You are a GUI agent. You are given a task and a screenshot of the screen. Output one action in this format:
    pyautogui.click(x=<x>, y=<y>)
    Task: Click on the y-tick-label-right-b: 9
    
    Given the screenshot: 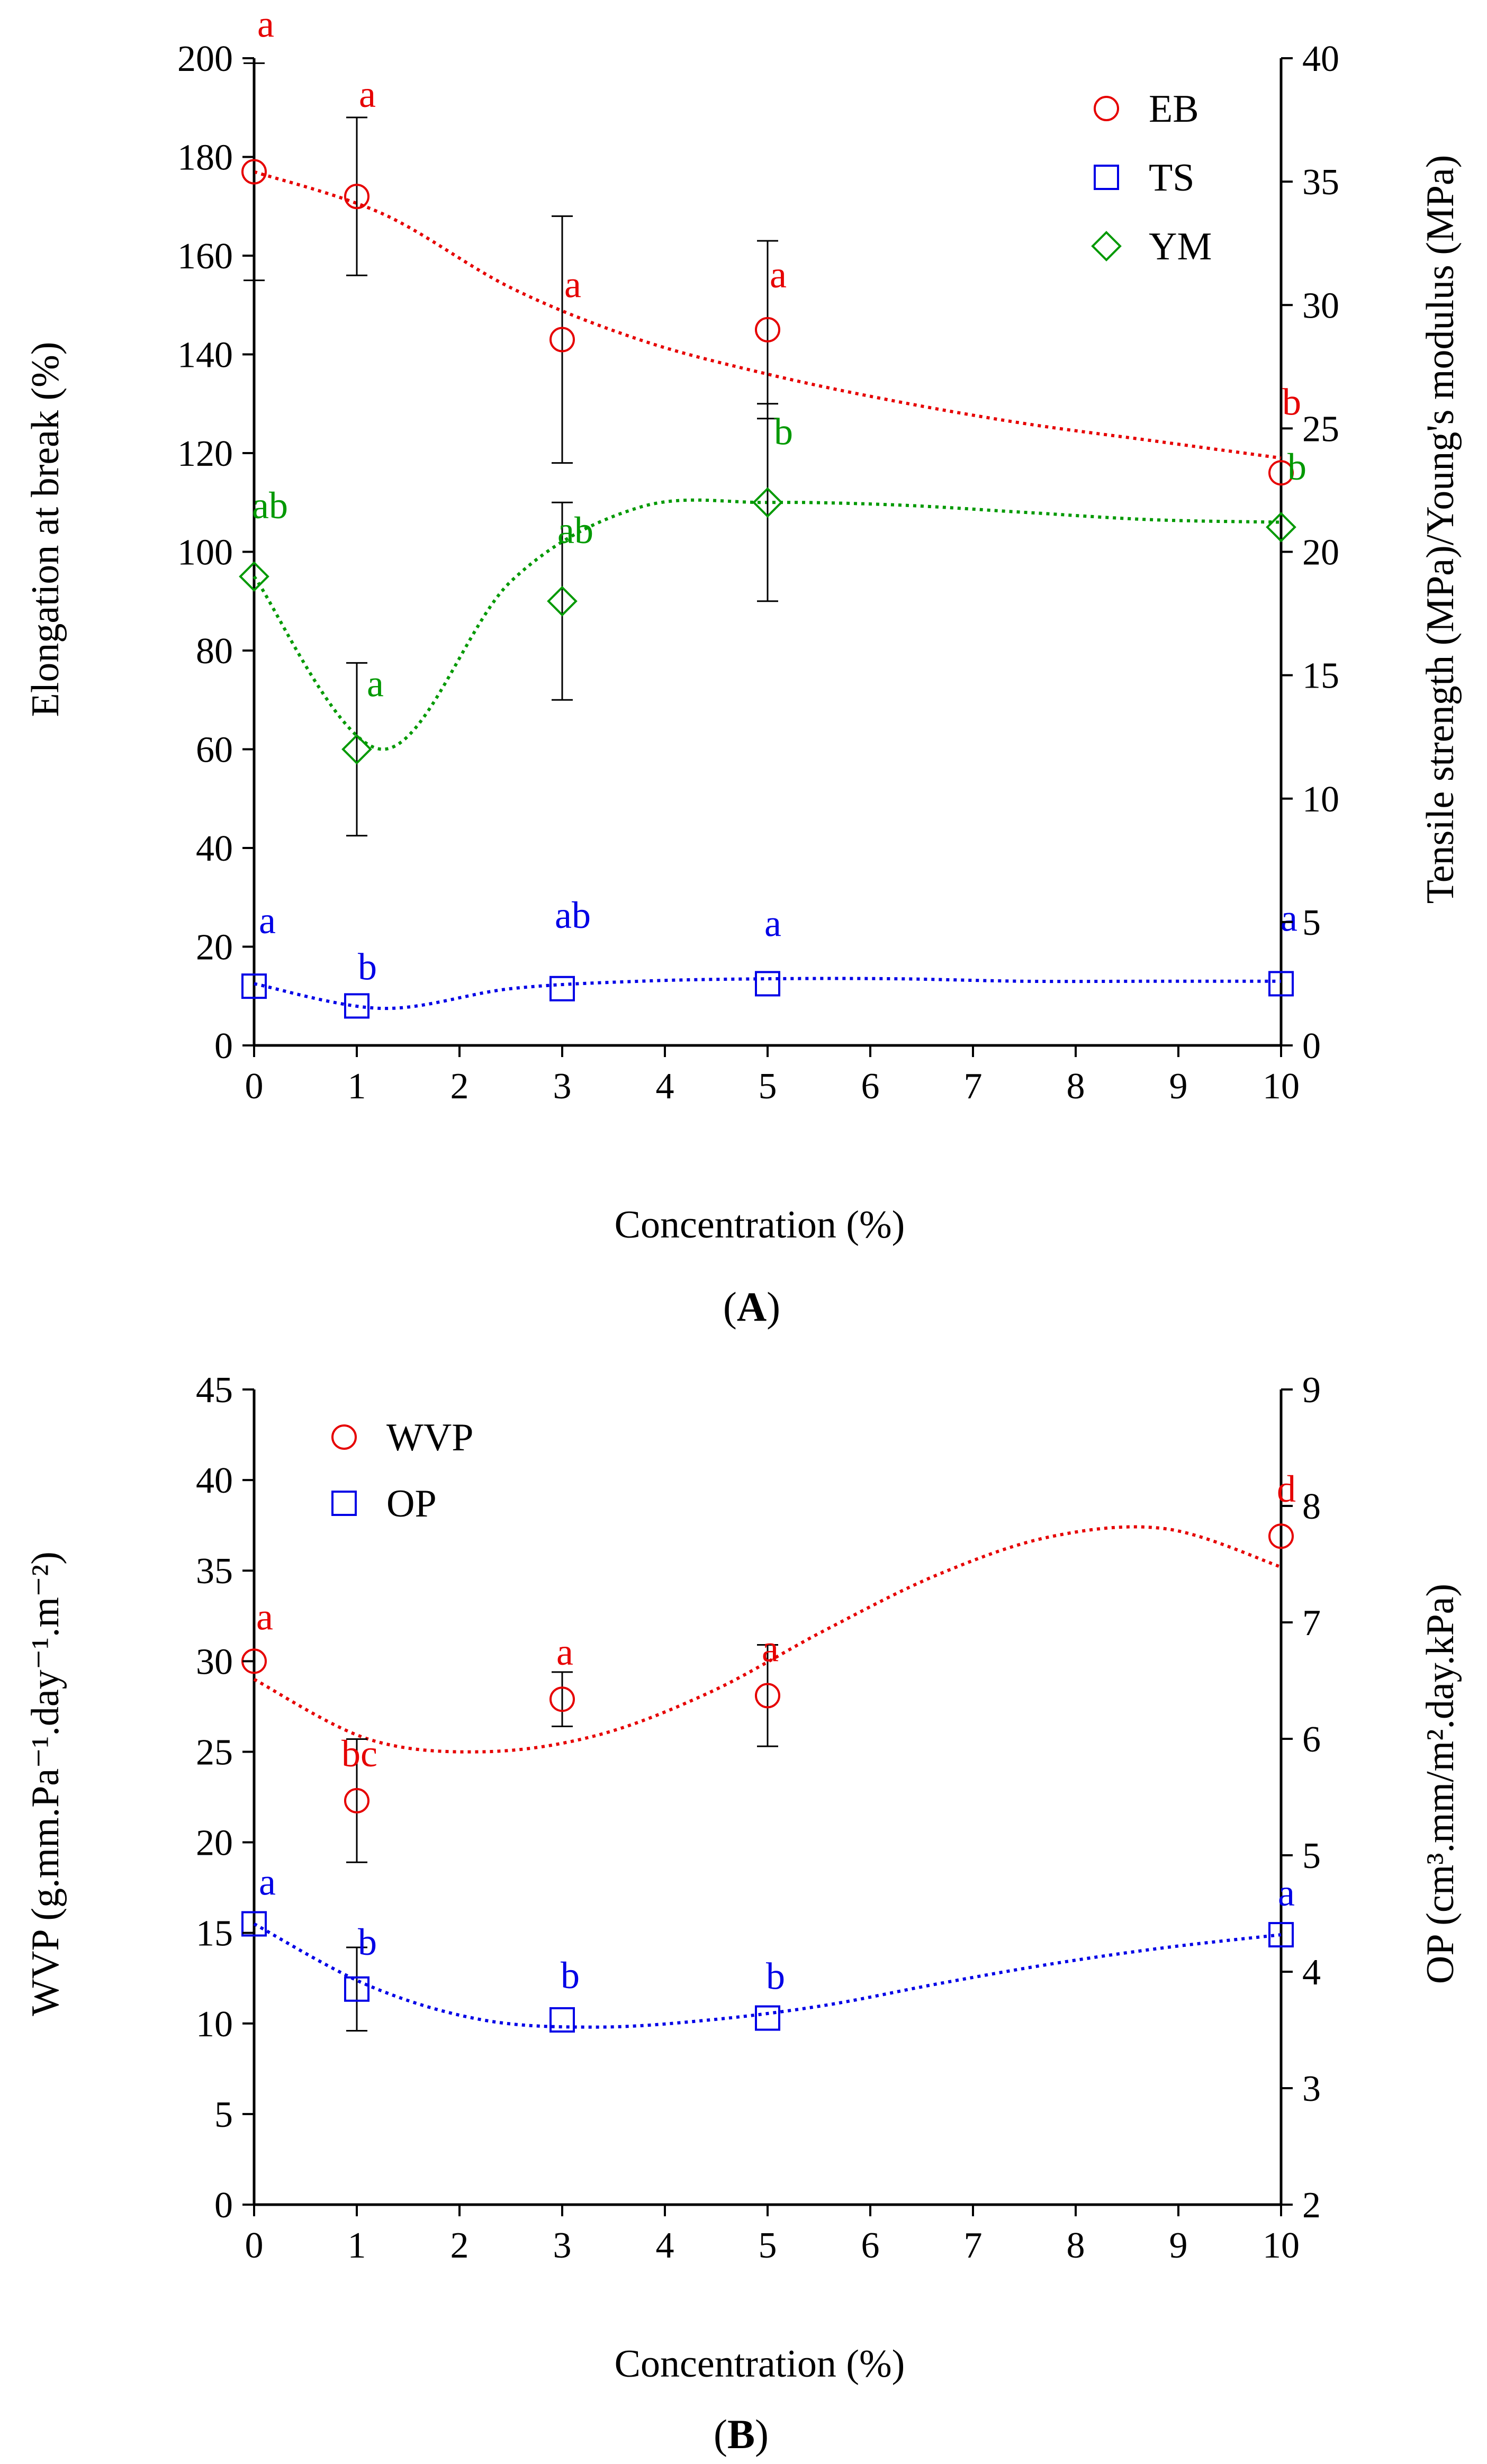 What is the action you would take?
    pyautogui.click(x=1311, y=1390)
    